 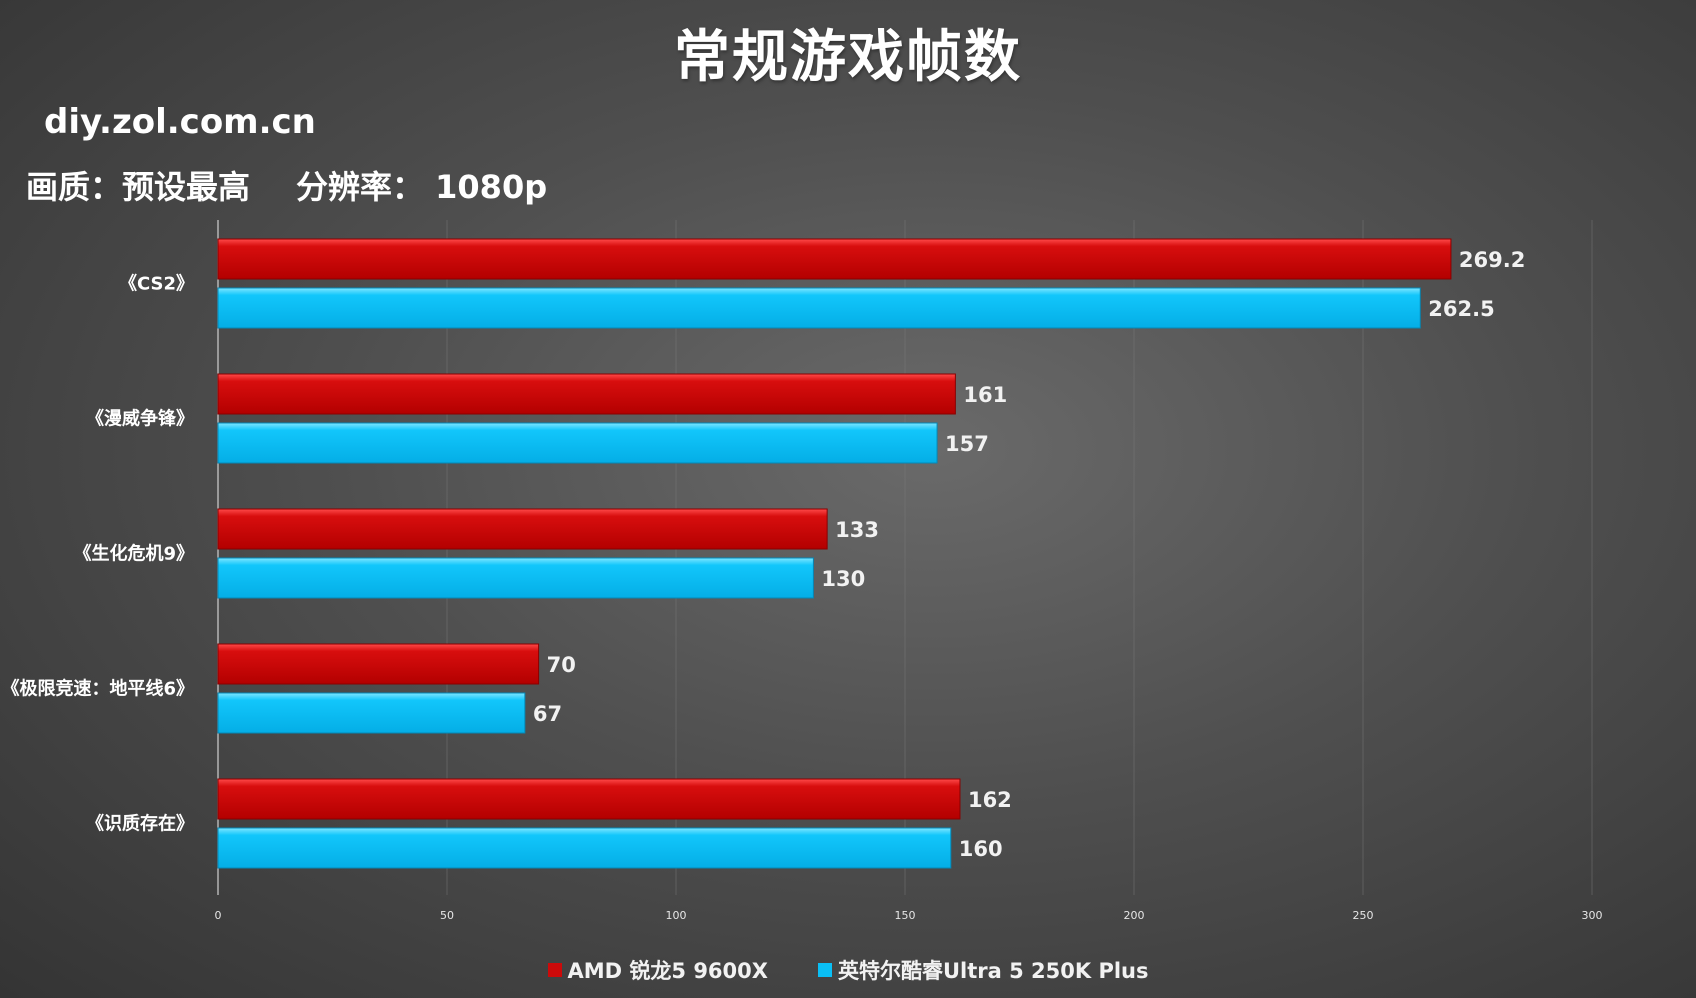 What do you see at coordinates (180, 122) in the screenshot?
I see `source-watermark: diy.zol.com.cn` at bounding box center [180, 122].